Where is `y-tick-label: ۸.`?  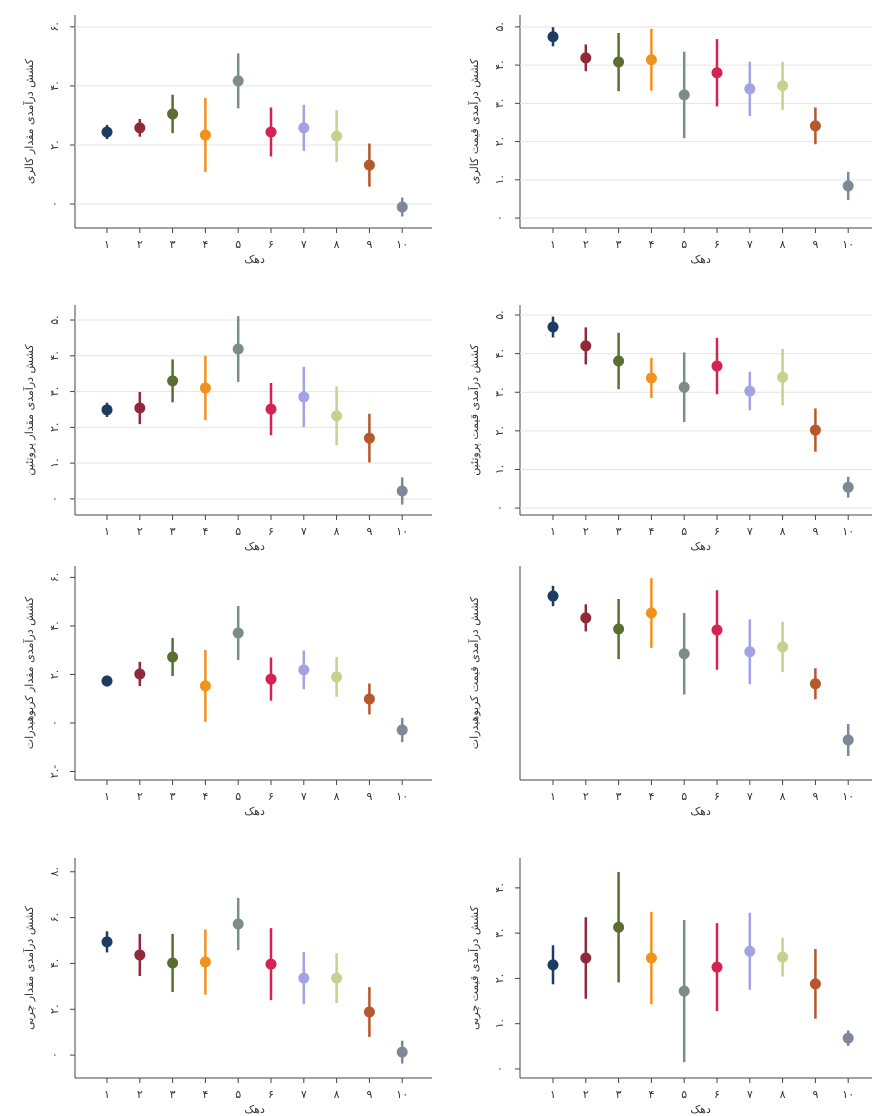 y-tick-label: ۸. is located at coordinates (54, 871).